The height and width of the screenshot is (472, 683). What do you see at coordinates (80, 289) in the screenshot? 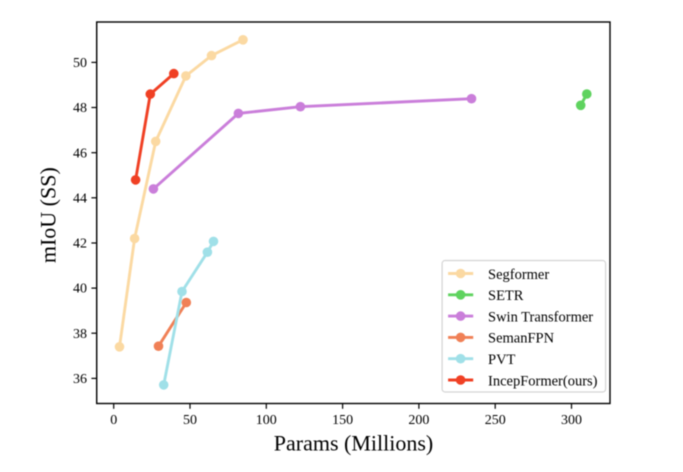
I see `svg-text: 40` at bounding box center [80, 289].